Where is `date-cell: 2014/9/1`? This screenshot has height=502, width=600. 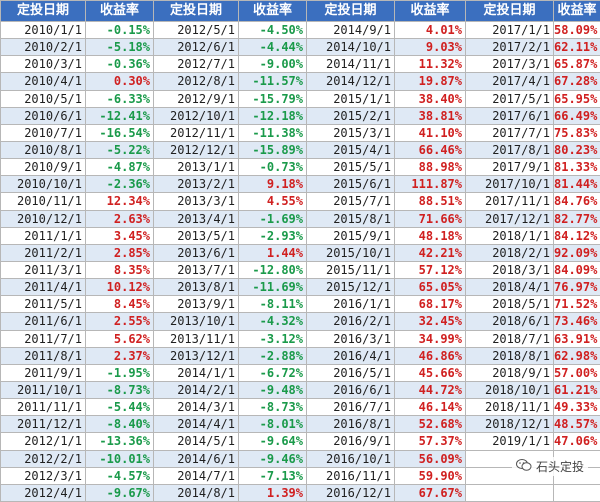
date-cell: 2014/9/1 is located at coordinates (350, 30).